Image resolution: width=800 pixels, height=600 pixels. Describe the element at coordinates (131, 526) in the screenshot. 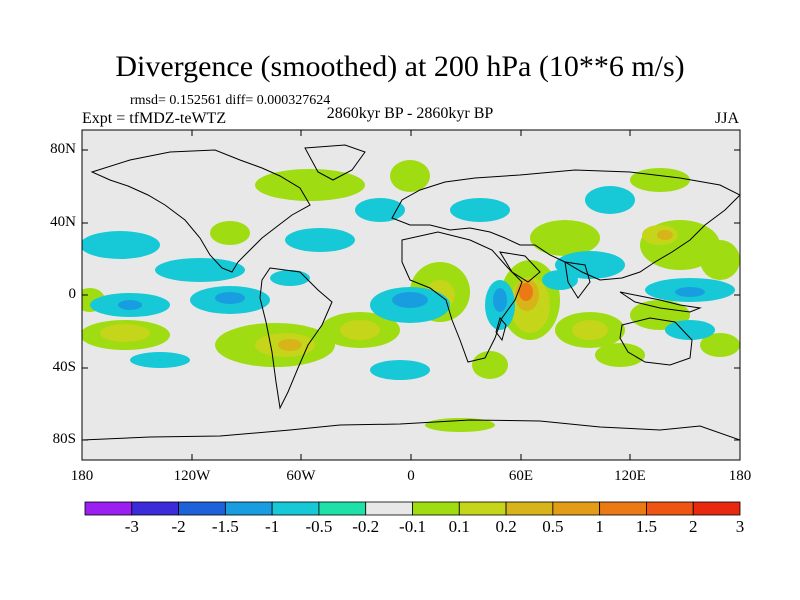

I see `colorbar-label: -3` at that location.